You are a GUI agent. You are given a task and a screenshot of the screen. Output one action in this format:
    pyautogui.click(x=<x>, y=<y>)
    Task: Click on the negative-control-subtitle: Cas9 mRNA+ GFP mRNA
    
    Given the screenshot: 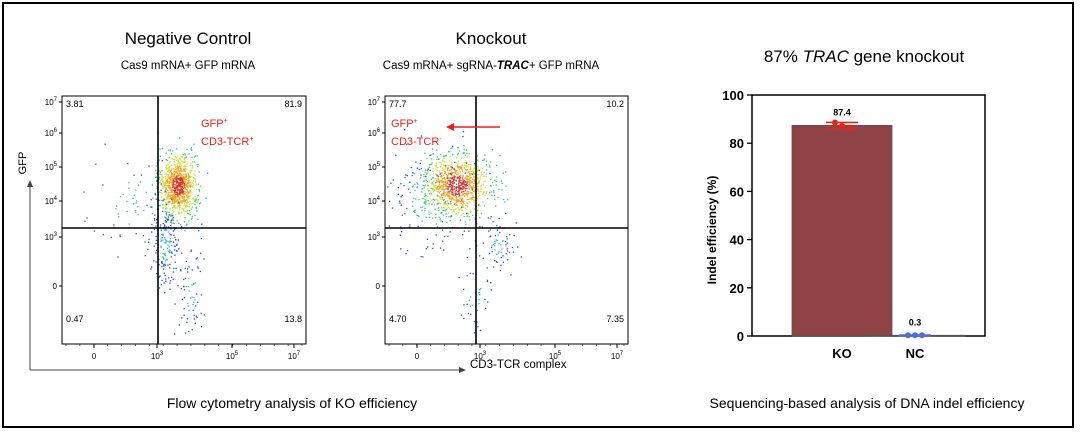 What is the action you would take?
    pyautogui.click(x=188, y=66)
    